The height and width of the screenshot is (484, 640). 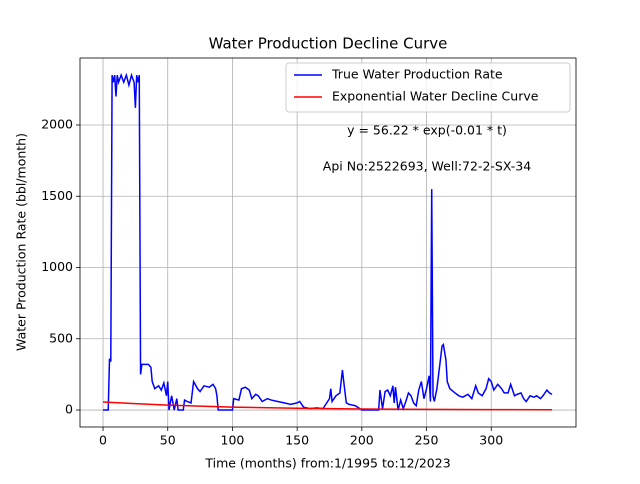 What do you see at coordinates (103, 440) in the screenshot?
I see `x-tick-label: 0` at bounding box center [103, 440].